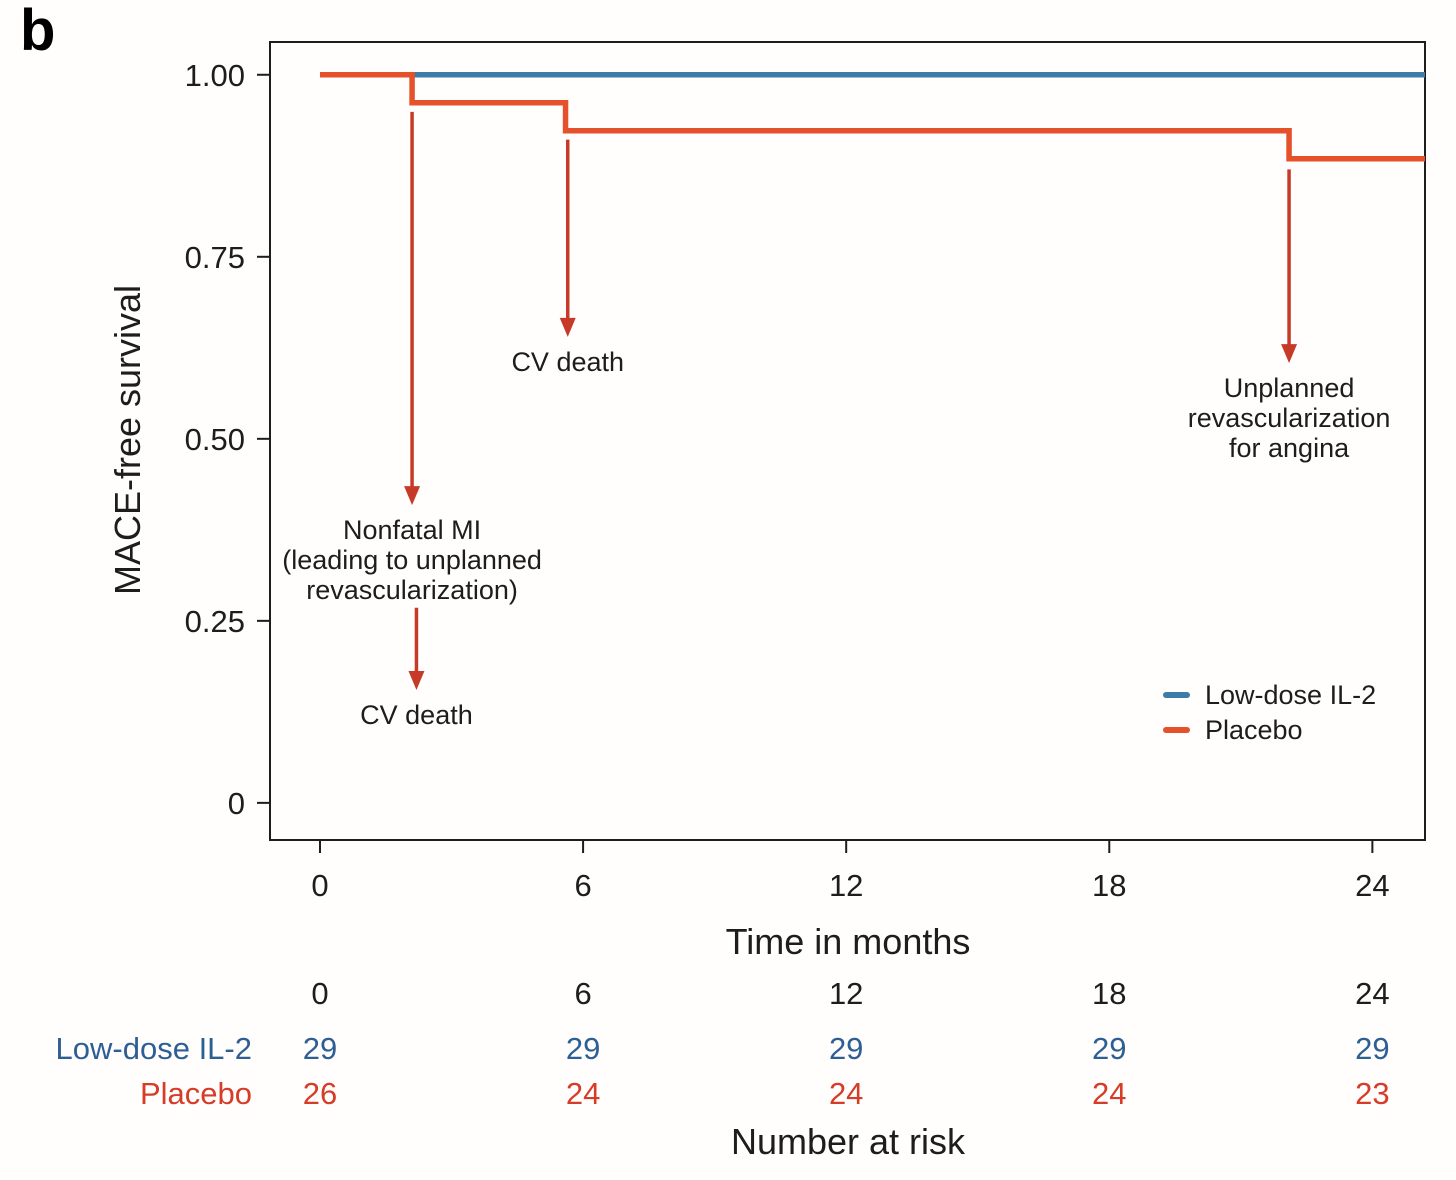 This screenshot has height=1180, width=1456. Describe the element at coordinates (127, 440) in the screenshot. I see `y-axis-title: MACE-free survival` at that location.